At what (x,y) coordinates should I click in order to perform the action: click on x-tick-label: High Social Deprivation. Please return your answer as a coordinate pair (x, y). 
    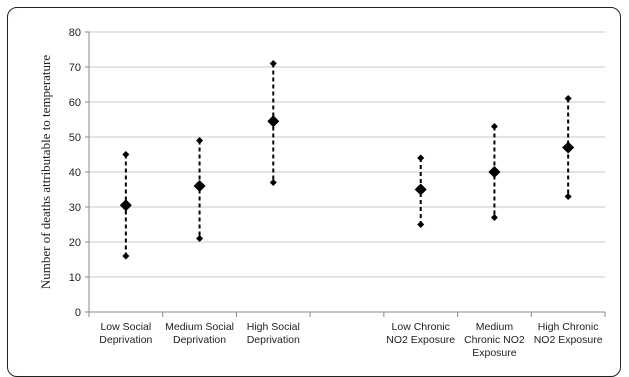
    Looking at the image, I should click on (273, 333).